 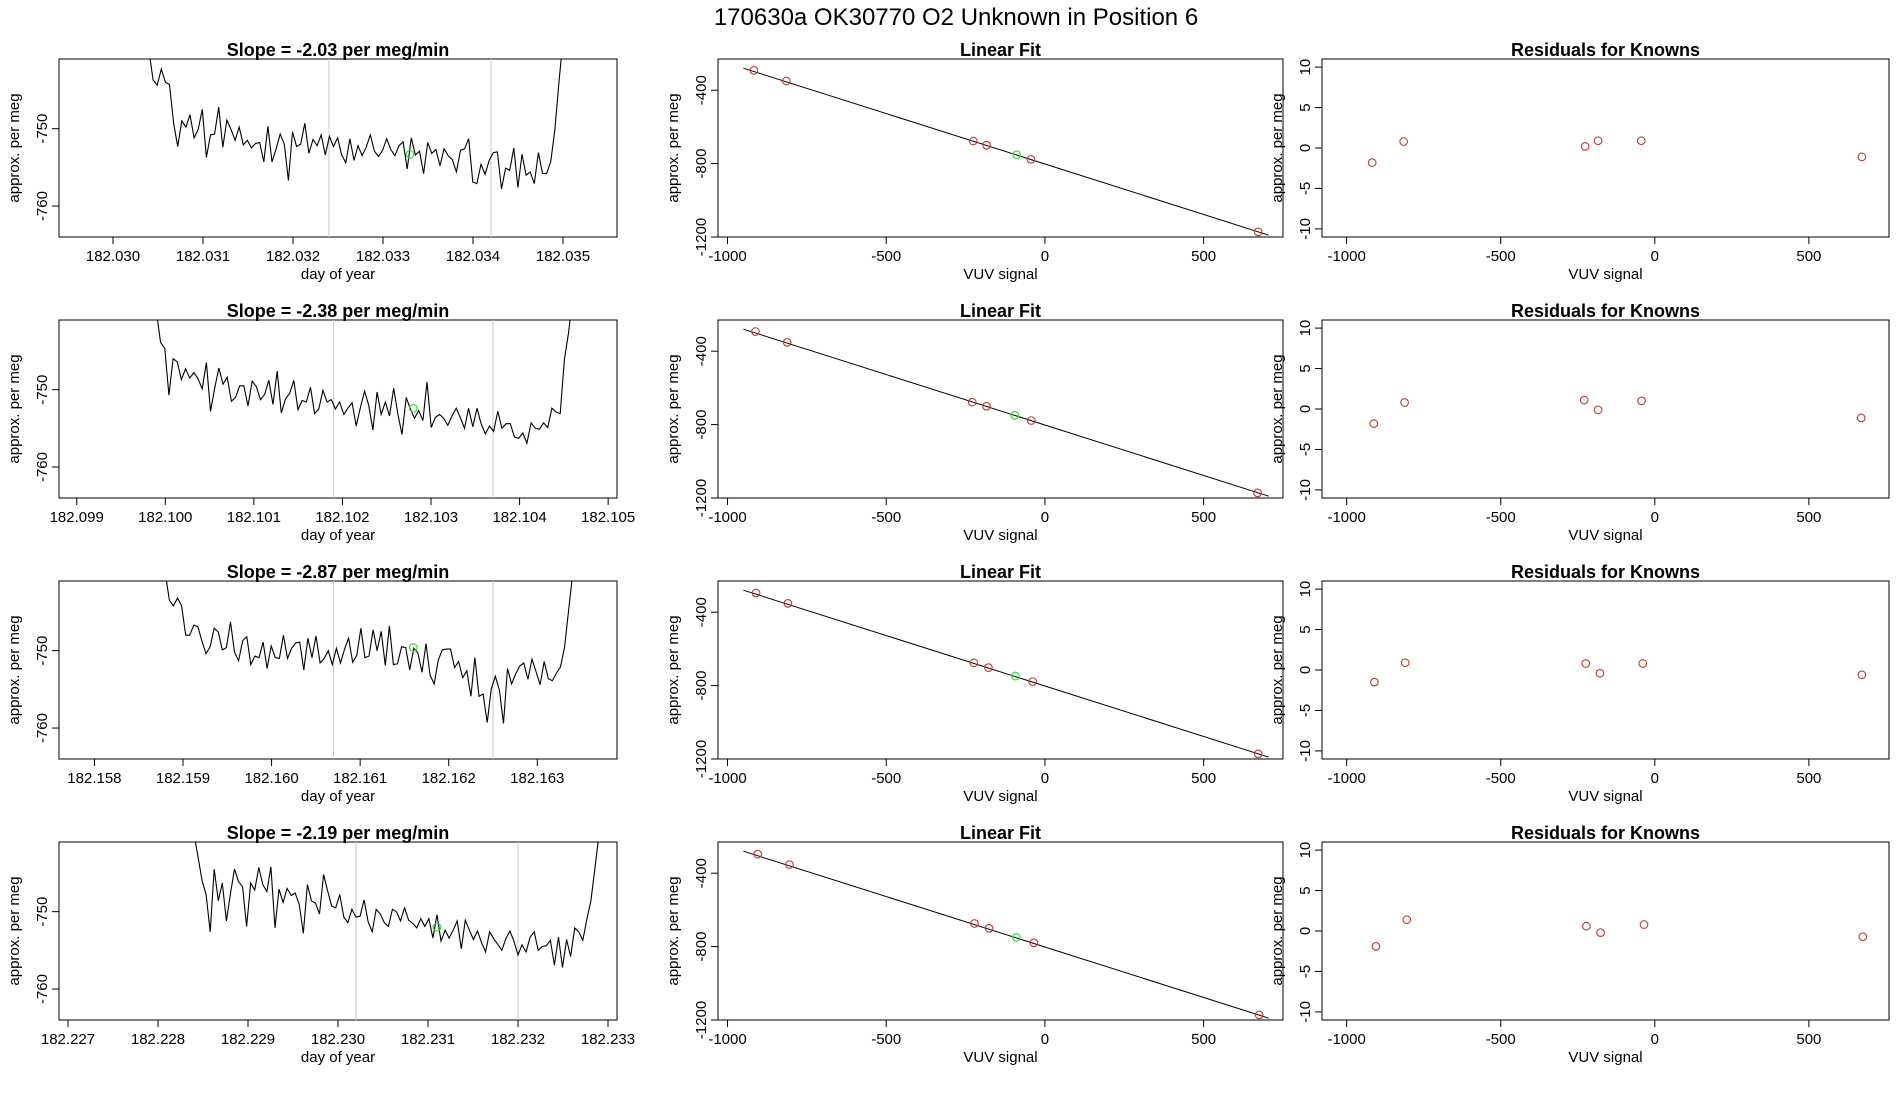 I want to click on x-tick-label: 182.227, so click(x=68, y=1039).